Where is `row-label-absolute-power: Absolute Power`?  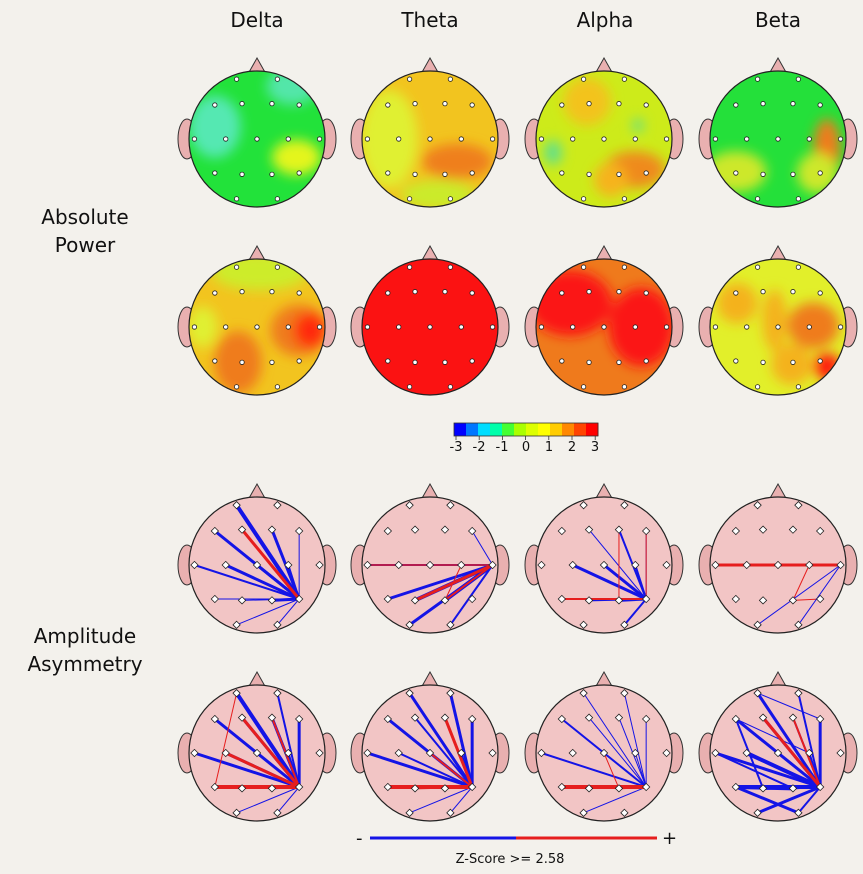
row-label-absolute-power: Absolute Power is located at coordinates (85, 231).